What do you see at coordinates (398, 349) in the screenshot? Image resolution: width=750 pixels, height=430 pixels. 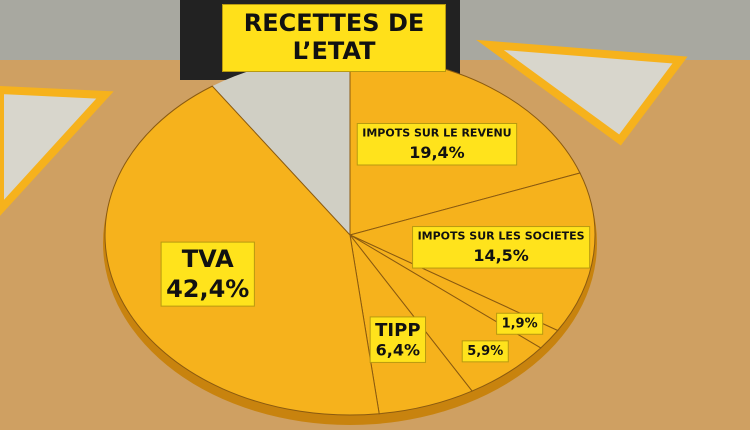 I see `value-label: 6,4%` at bounding box center [398, 349].